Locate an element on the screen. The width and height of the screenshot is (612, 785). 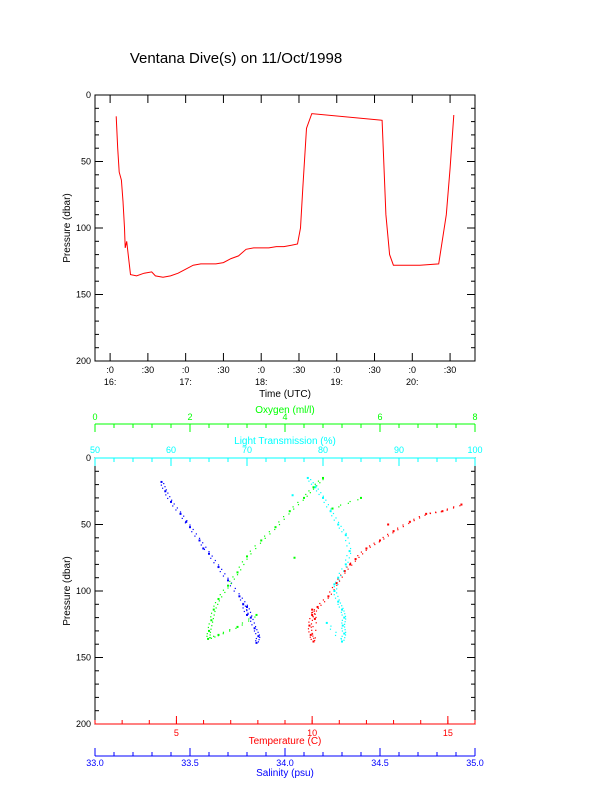
series-oxygen is located at coordinates (284, 558).